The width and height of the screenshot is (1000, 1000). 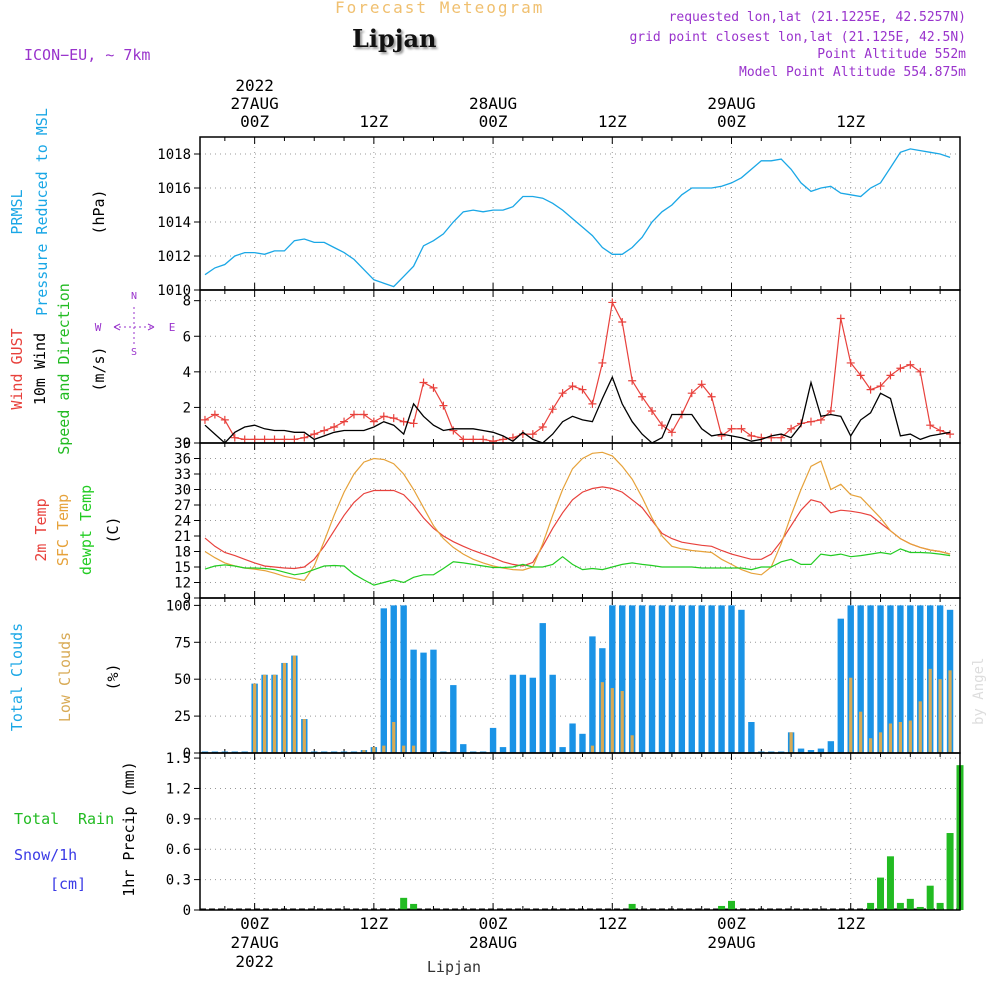 What do you see at coordinates (891, 54) in the screenshot?
I see `point-altitude: Point Altitude 552m` at bounding box center [891, 54].